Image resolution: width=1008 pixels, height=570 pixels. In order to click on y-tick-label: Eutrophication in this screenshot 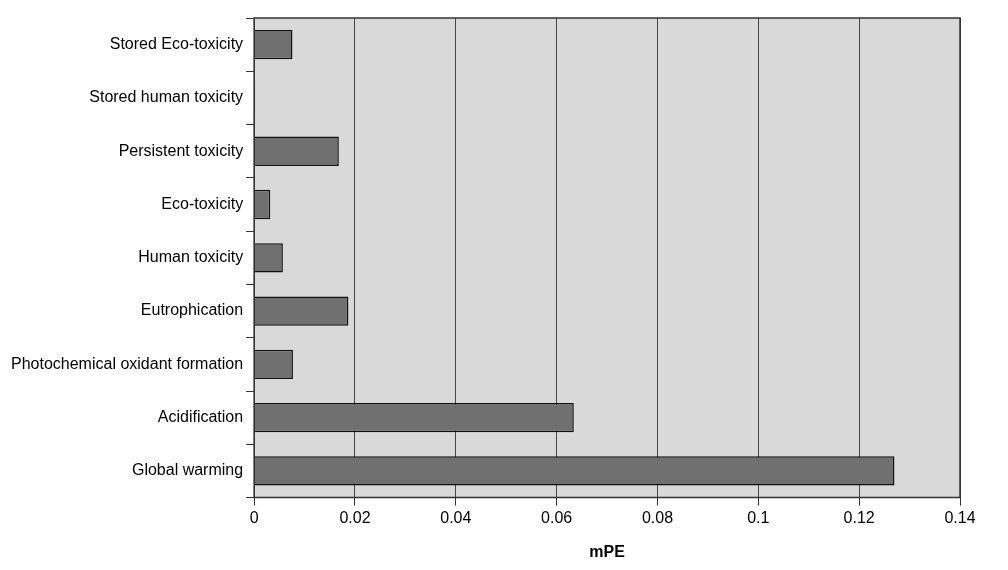, I will do `click(192, 310)`.